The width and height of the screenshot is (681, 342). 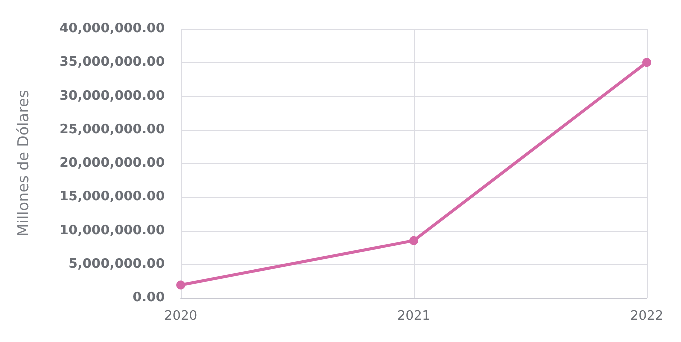 I want to click on x-tick-label: 2021, so click(x=414, y=316).